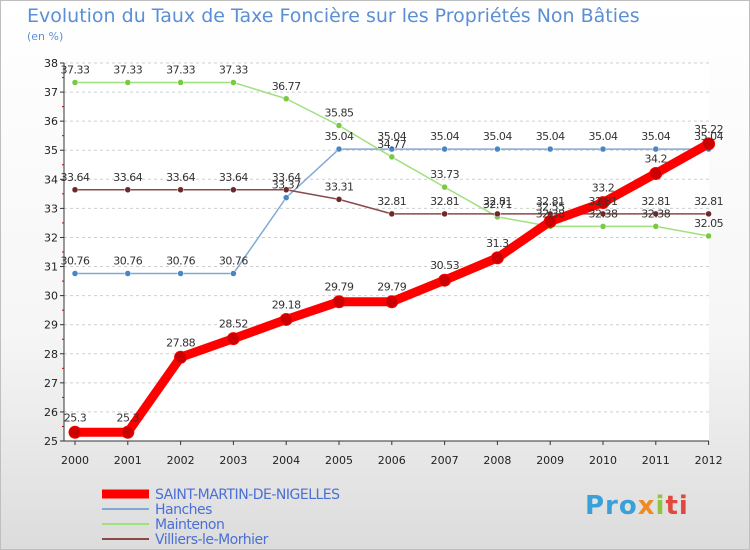 This screenshot has height=550, width=750. I want to click on x-tick-label: 2003, so click(233, 460).